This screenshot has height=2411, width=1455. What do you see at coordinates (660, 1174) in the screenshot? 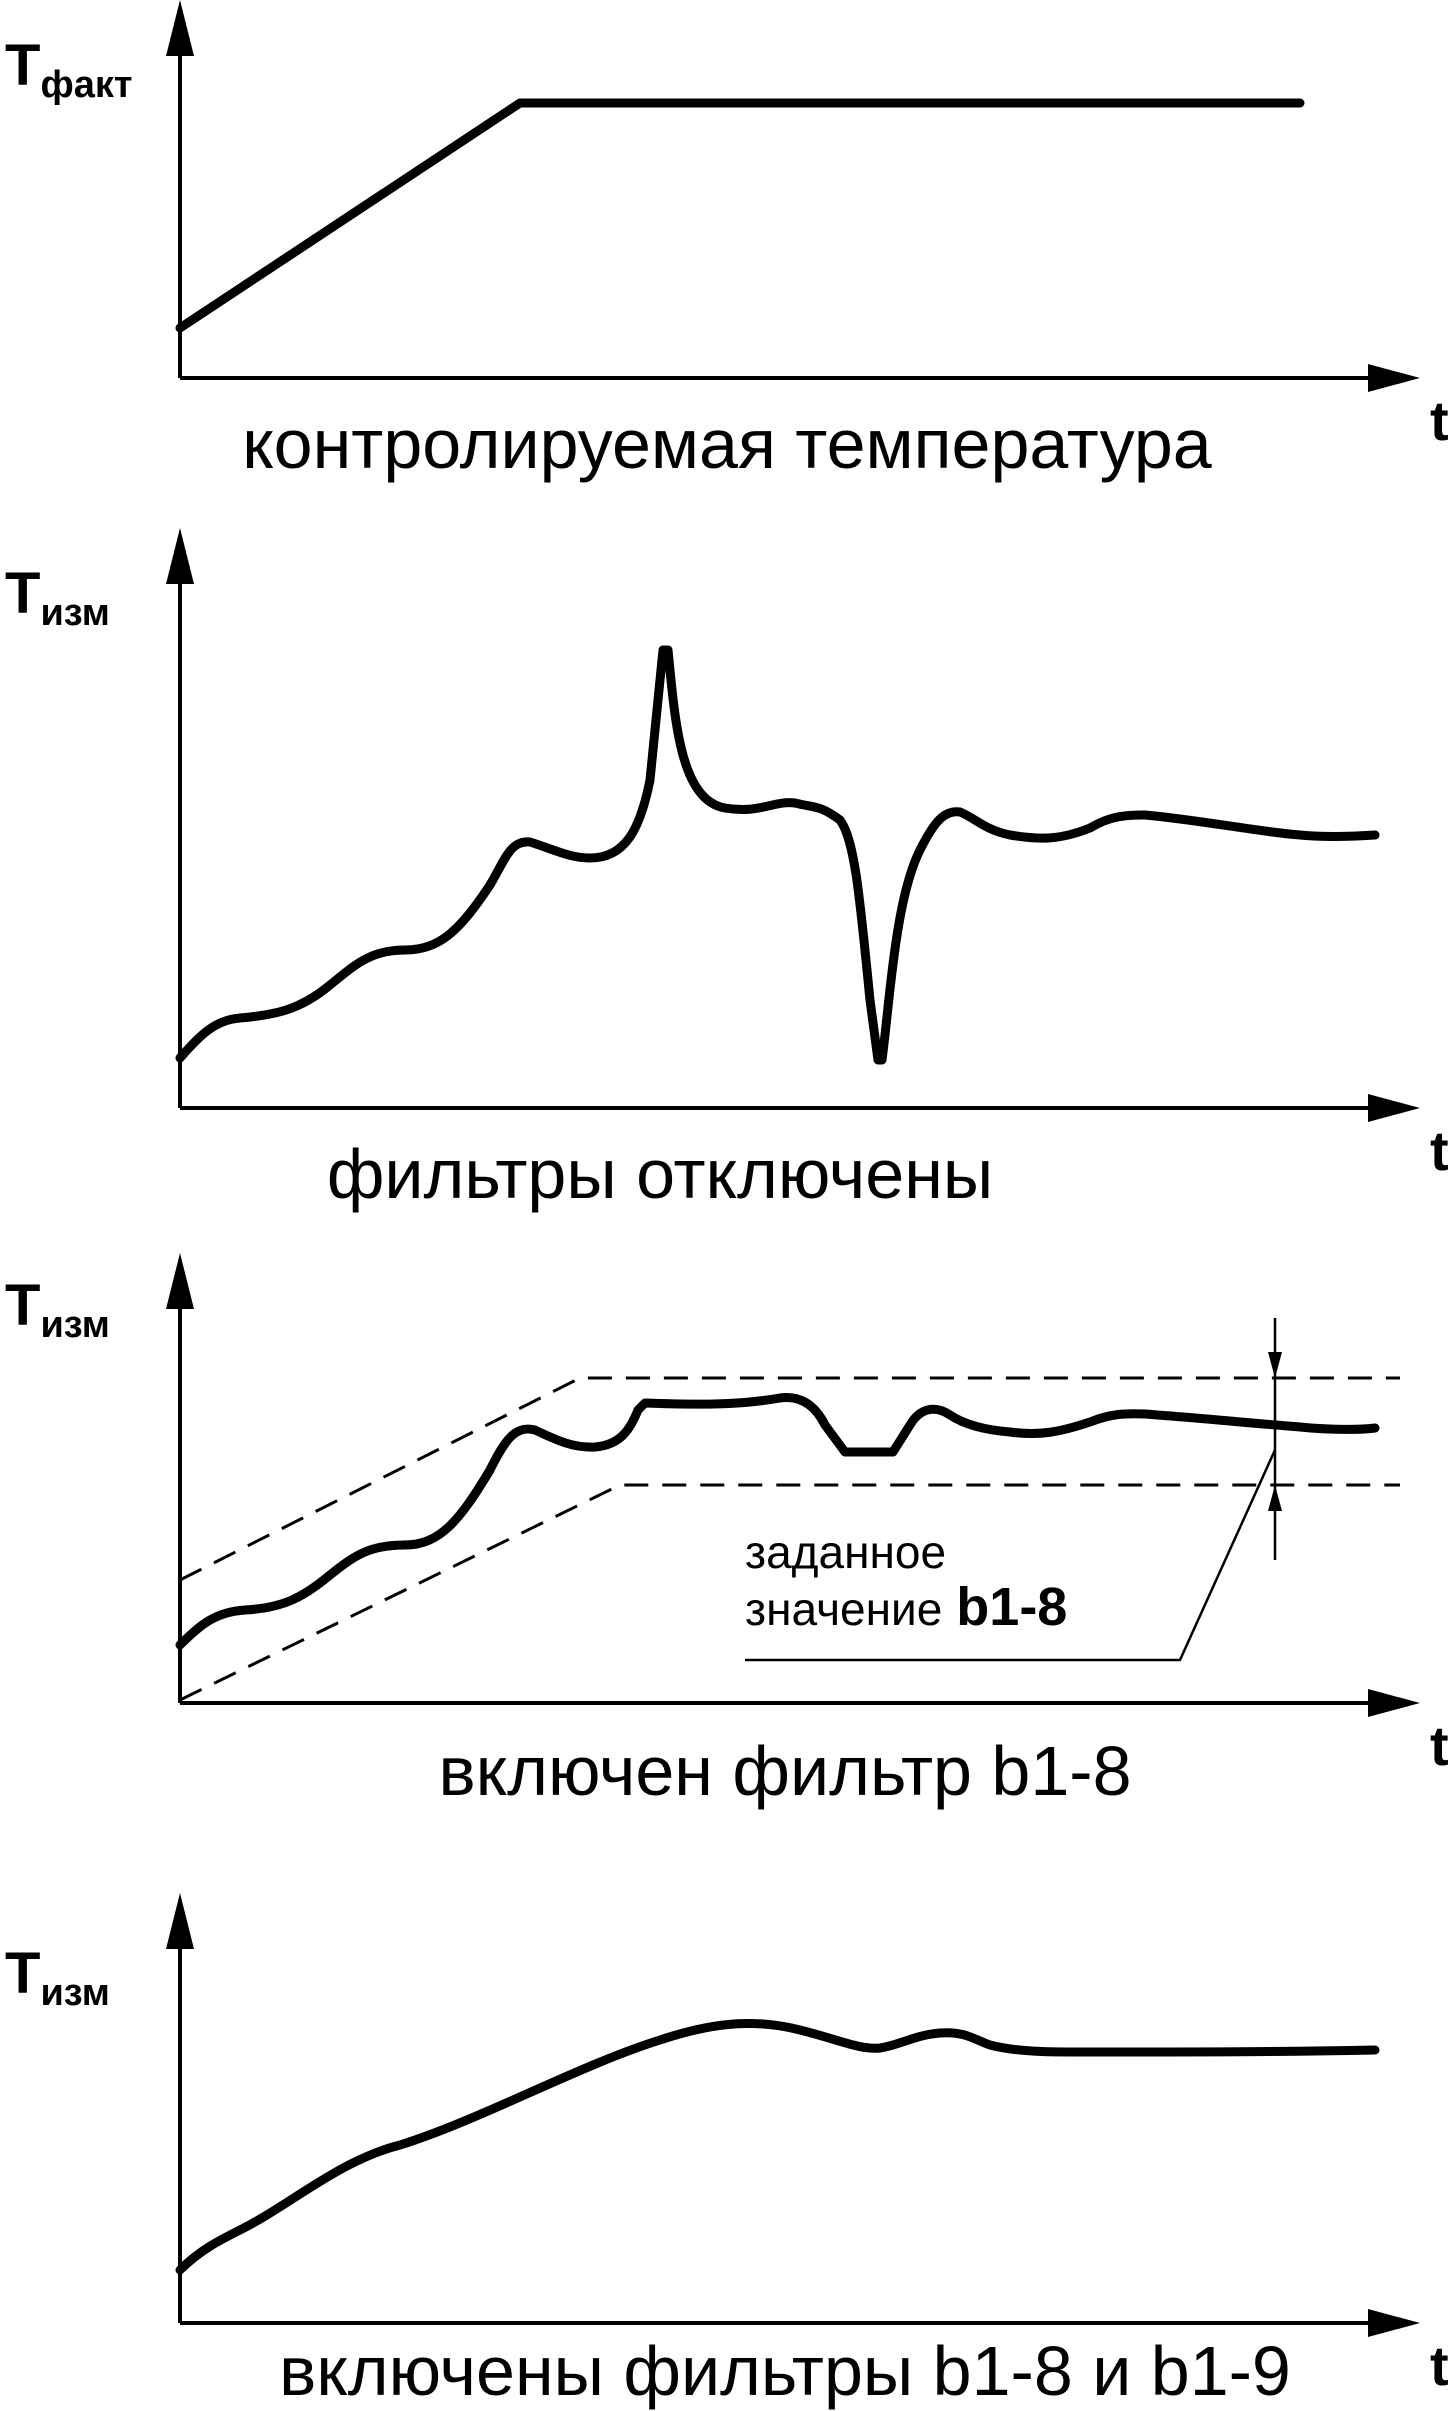
I see `panel-caption: фильтры отключены` at bounding box center [660, 1174].